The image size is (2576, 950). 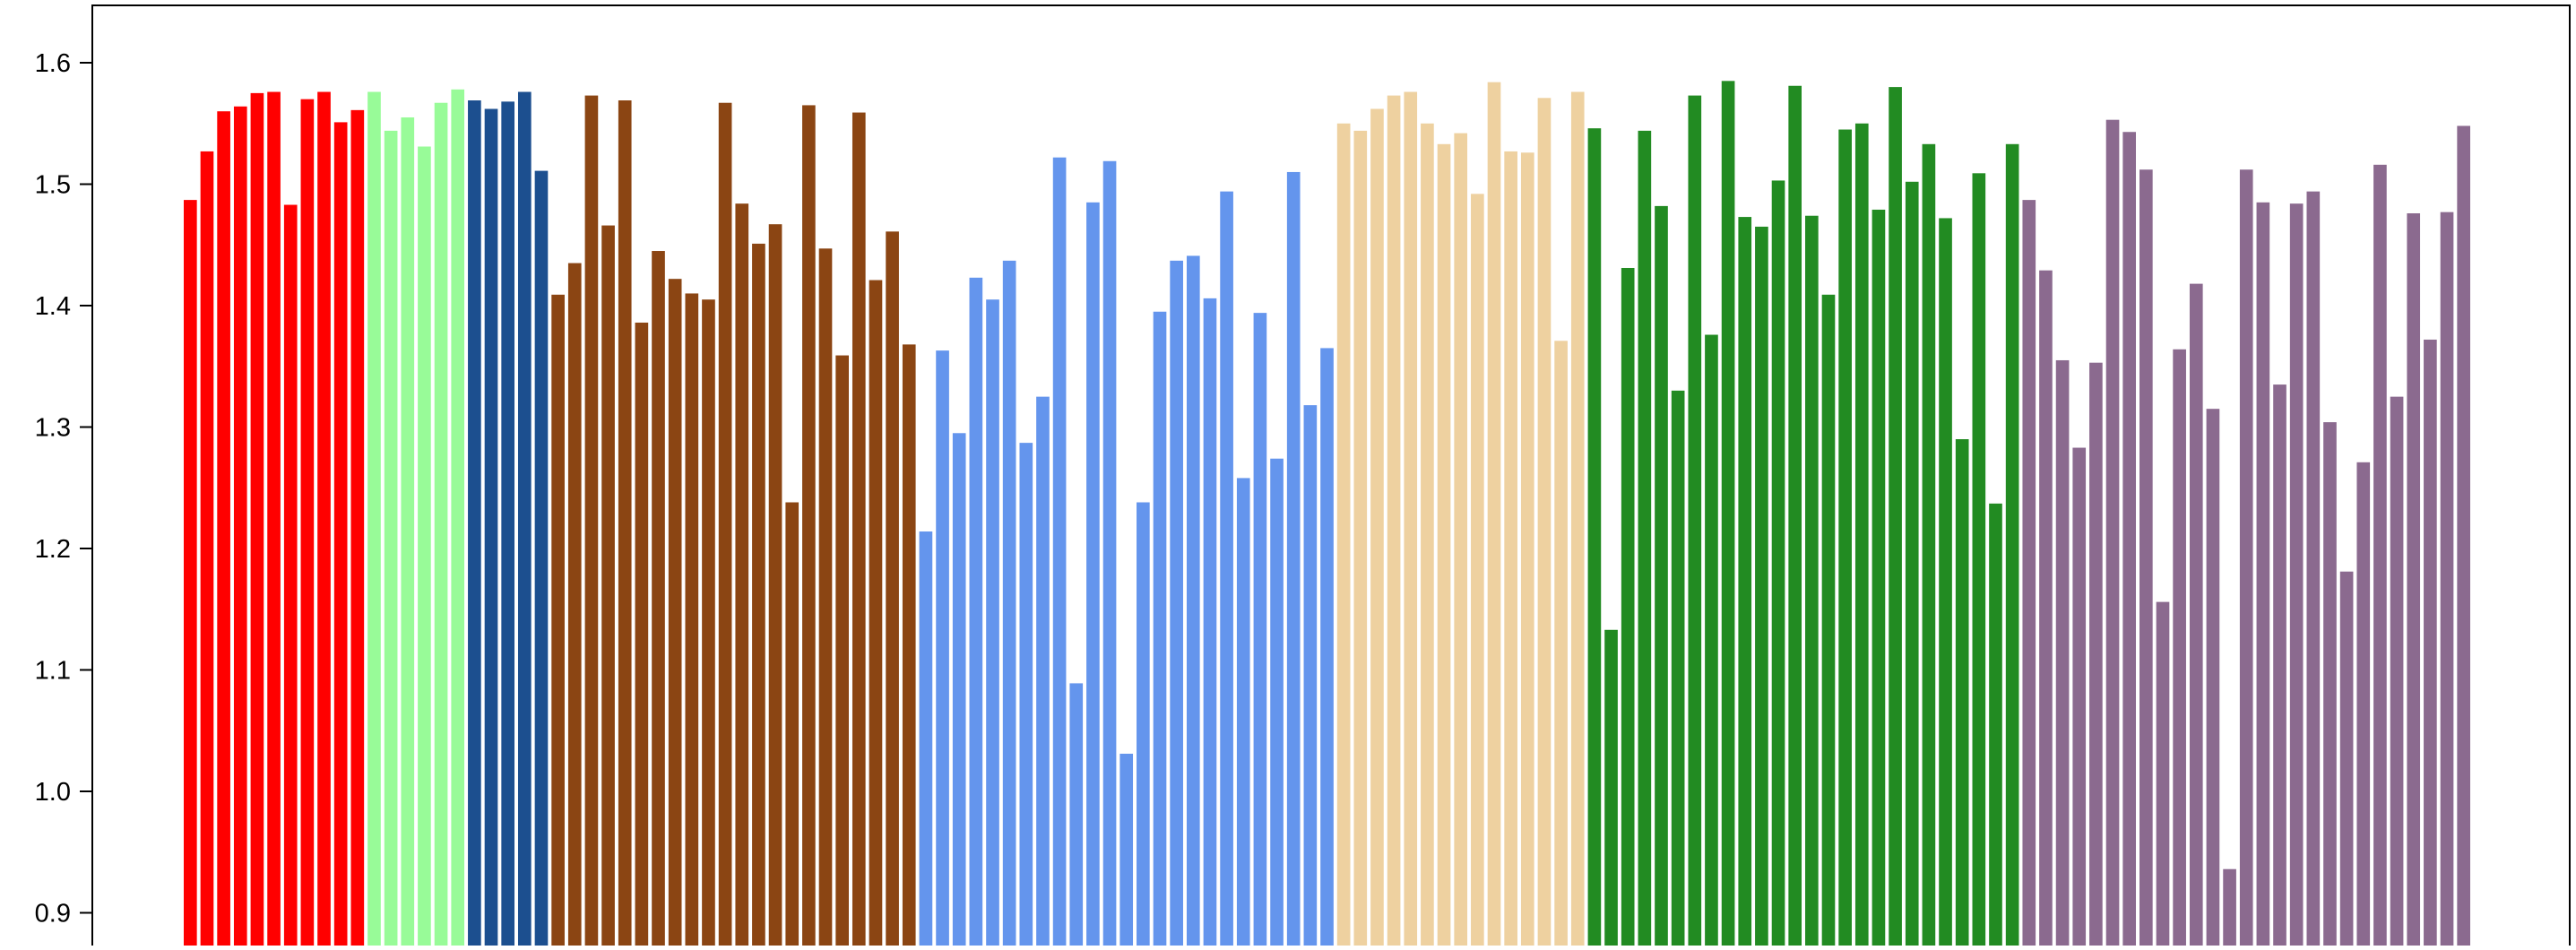 What do you see at coordinates (53, 792) in the screenshot?
I see `y-tick-label: 1.0` at bounding box center [53, 792].